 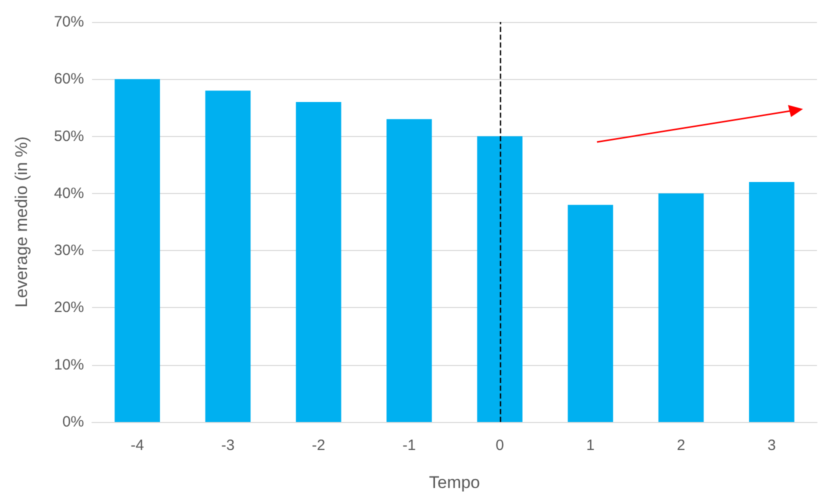 What do you see at coordinates (590, 445) in the screenshot?
I see `x-tick-label: 1` at bounding box center [590, 445].